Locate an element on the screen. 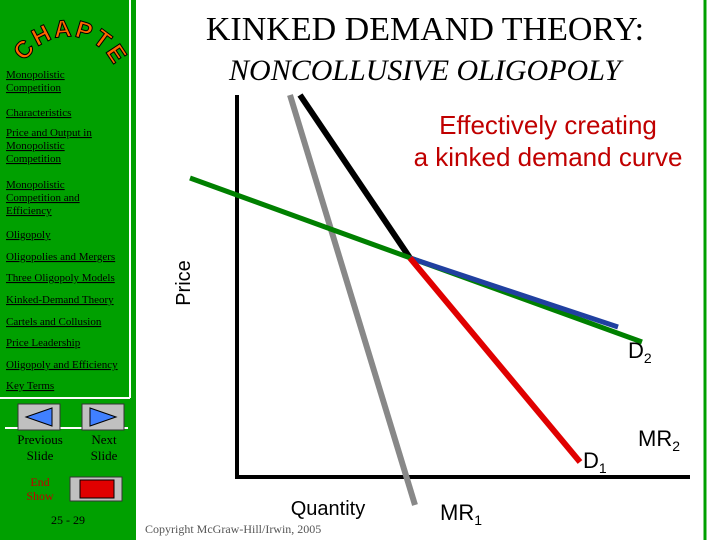 The width and height of the screenshot is (720, 540). text-line: Kinked-Demand Theory is located at coordinates (60, 300).